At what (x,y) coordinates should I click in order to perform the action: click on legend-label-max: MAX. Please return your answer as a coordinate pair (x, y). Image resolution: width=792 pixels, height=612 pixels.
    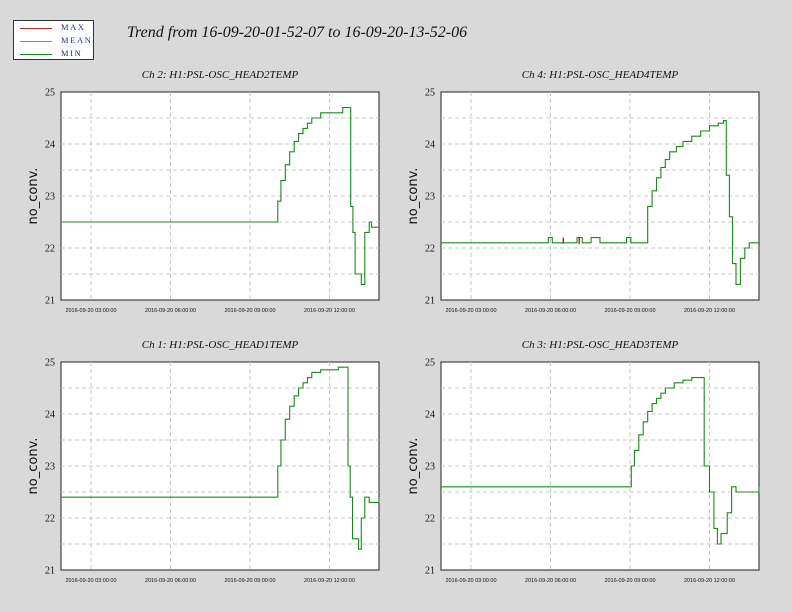
    Looking at the image, I should click on (73, 27).